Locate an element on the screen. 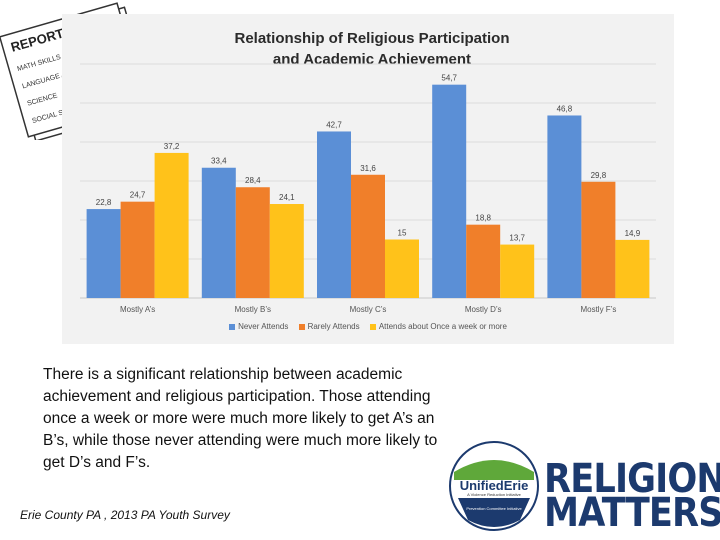  data-label: 13,7 is located at coordinates (517, 238).